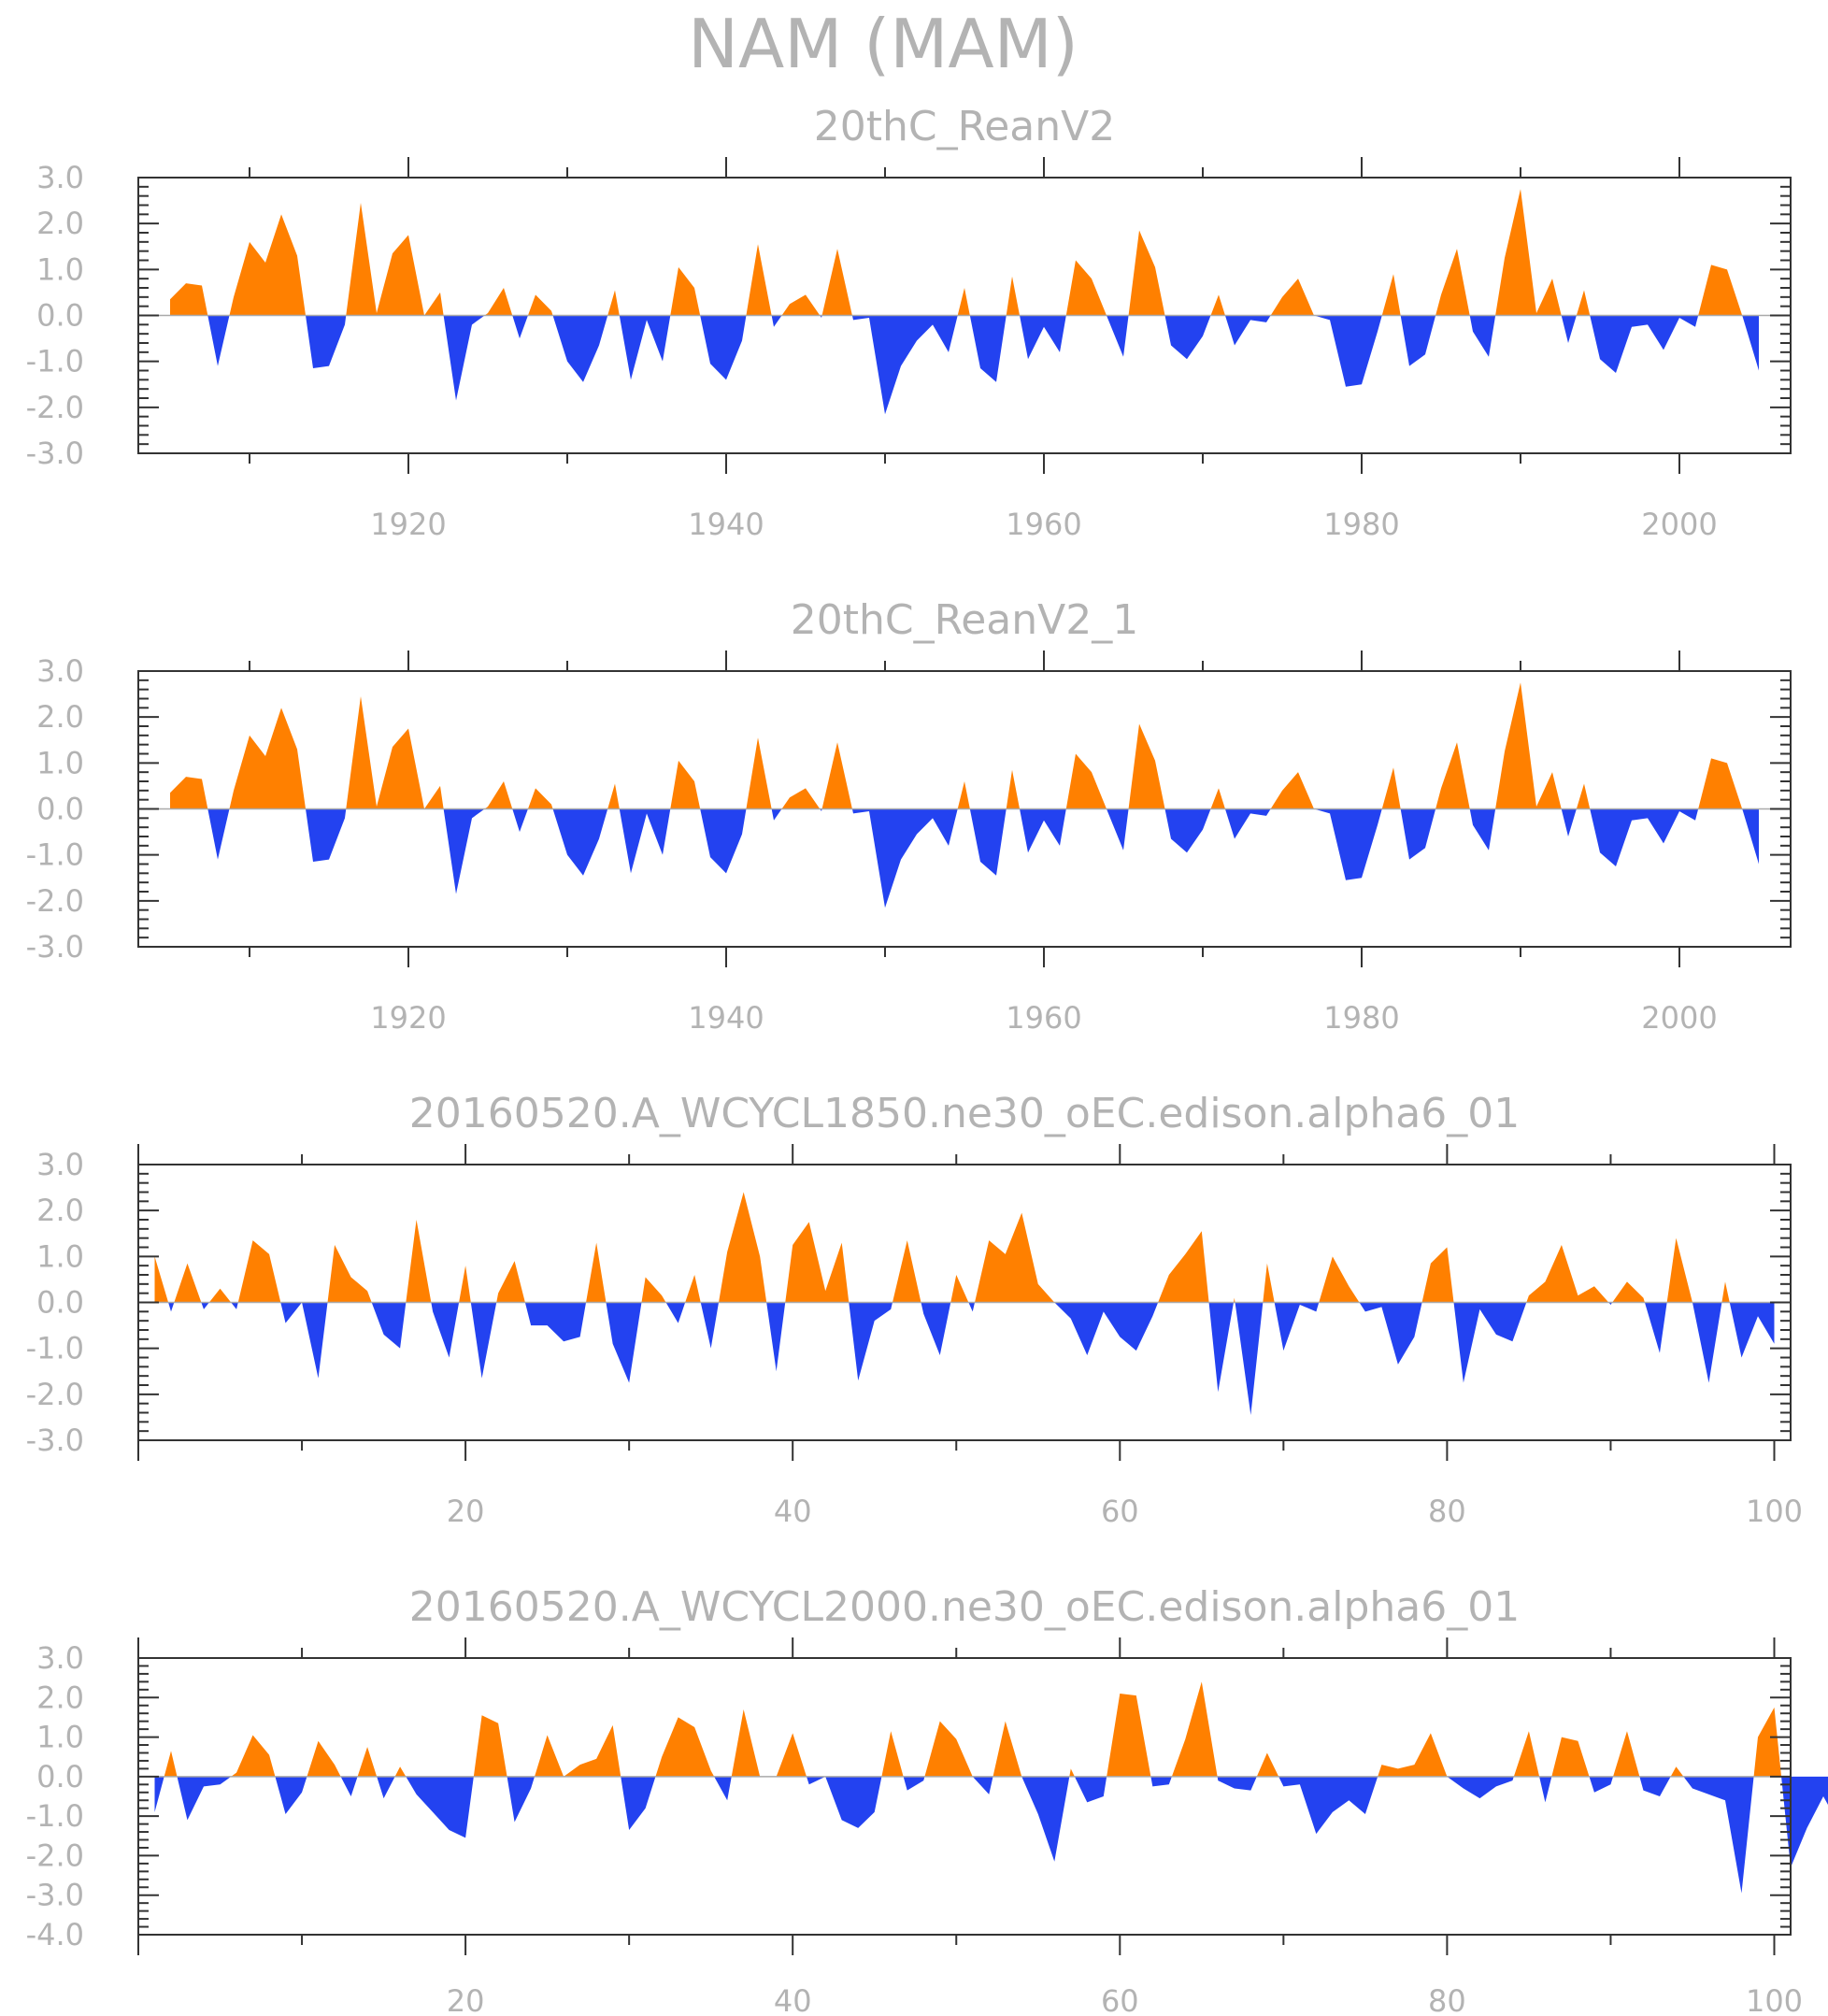 Image resolution: width=1828 pixels, height=2016 pixels. Describe the element at coordinates (965, 620) in the screenshot. I see `panel-title: 20thC_ReanV2_1` at that location.